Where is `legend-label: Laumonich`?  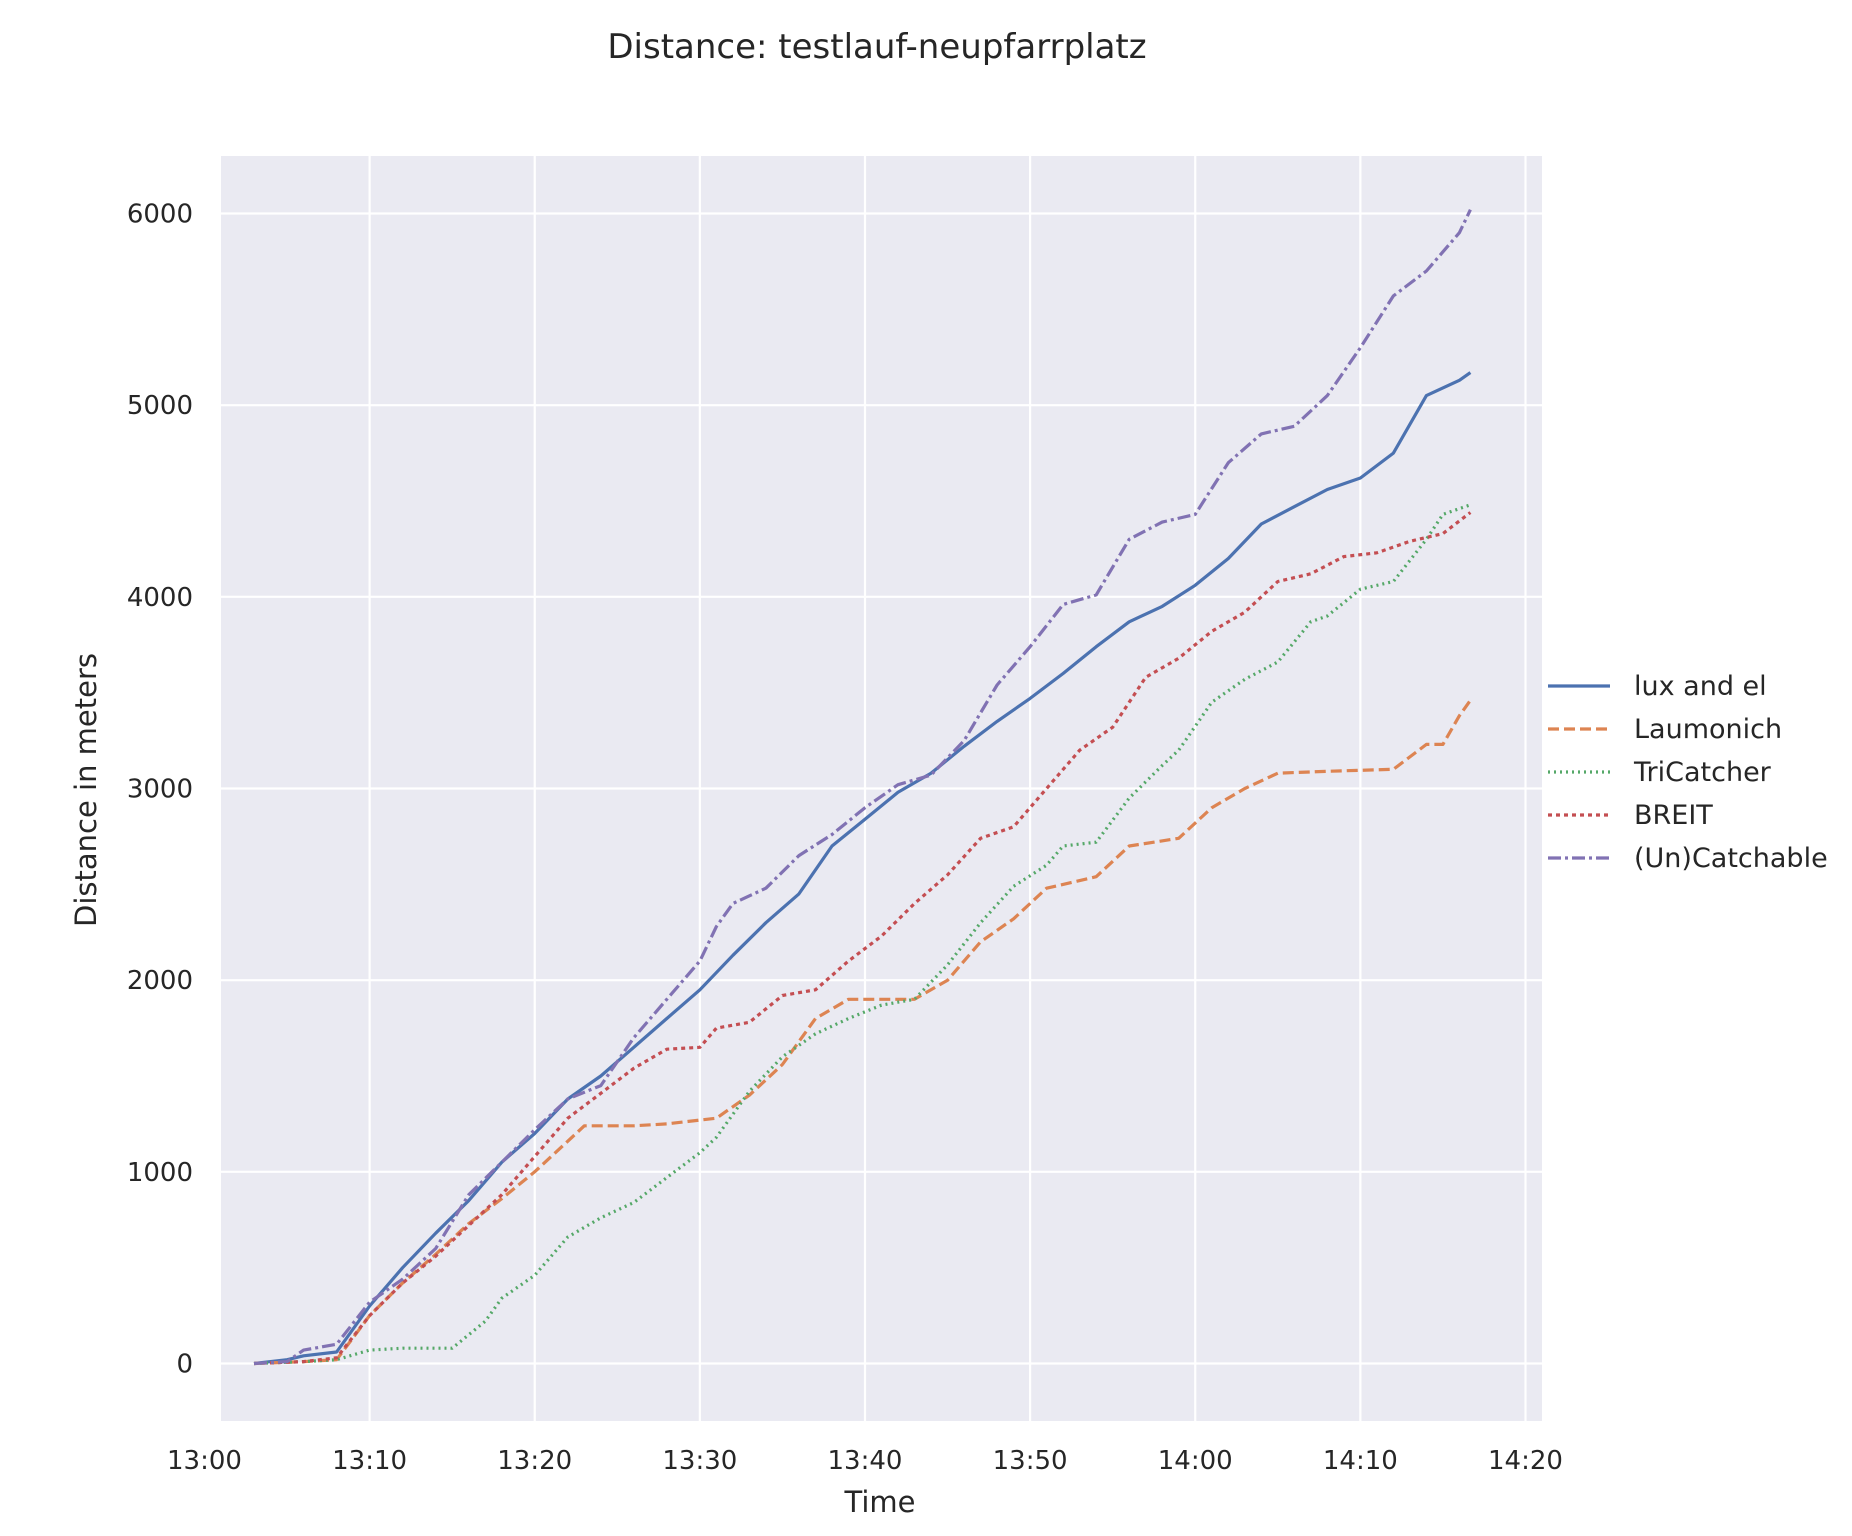 legend-label: Laumonich is located at coordinates (1708, 729).